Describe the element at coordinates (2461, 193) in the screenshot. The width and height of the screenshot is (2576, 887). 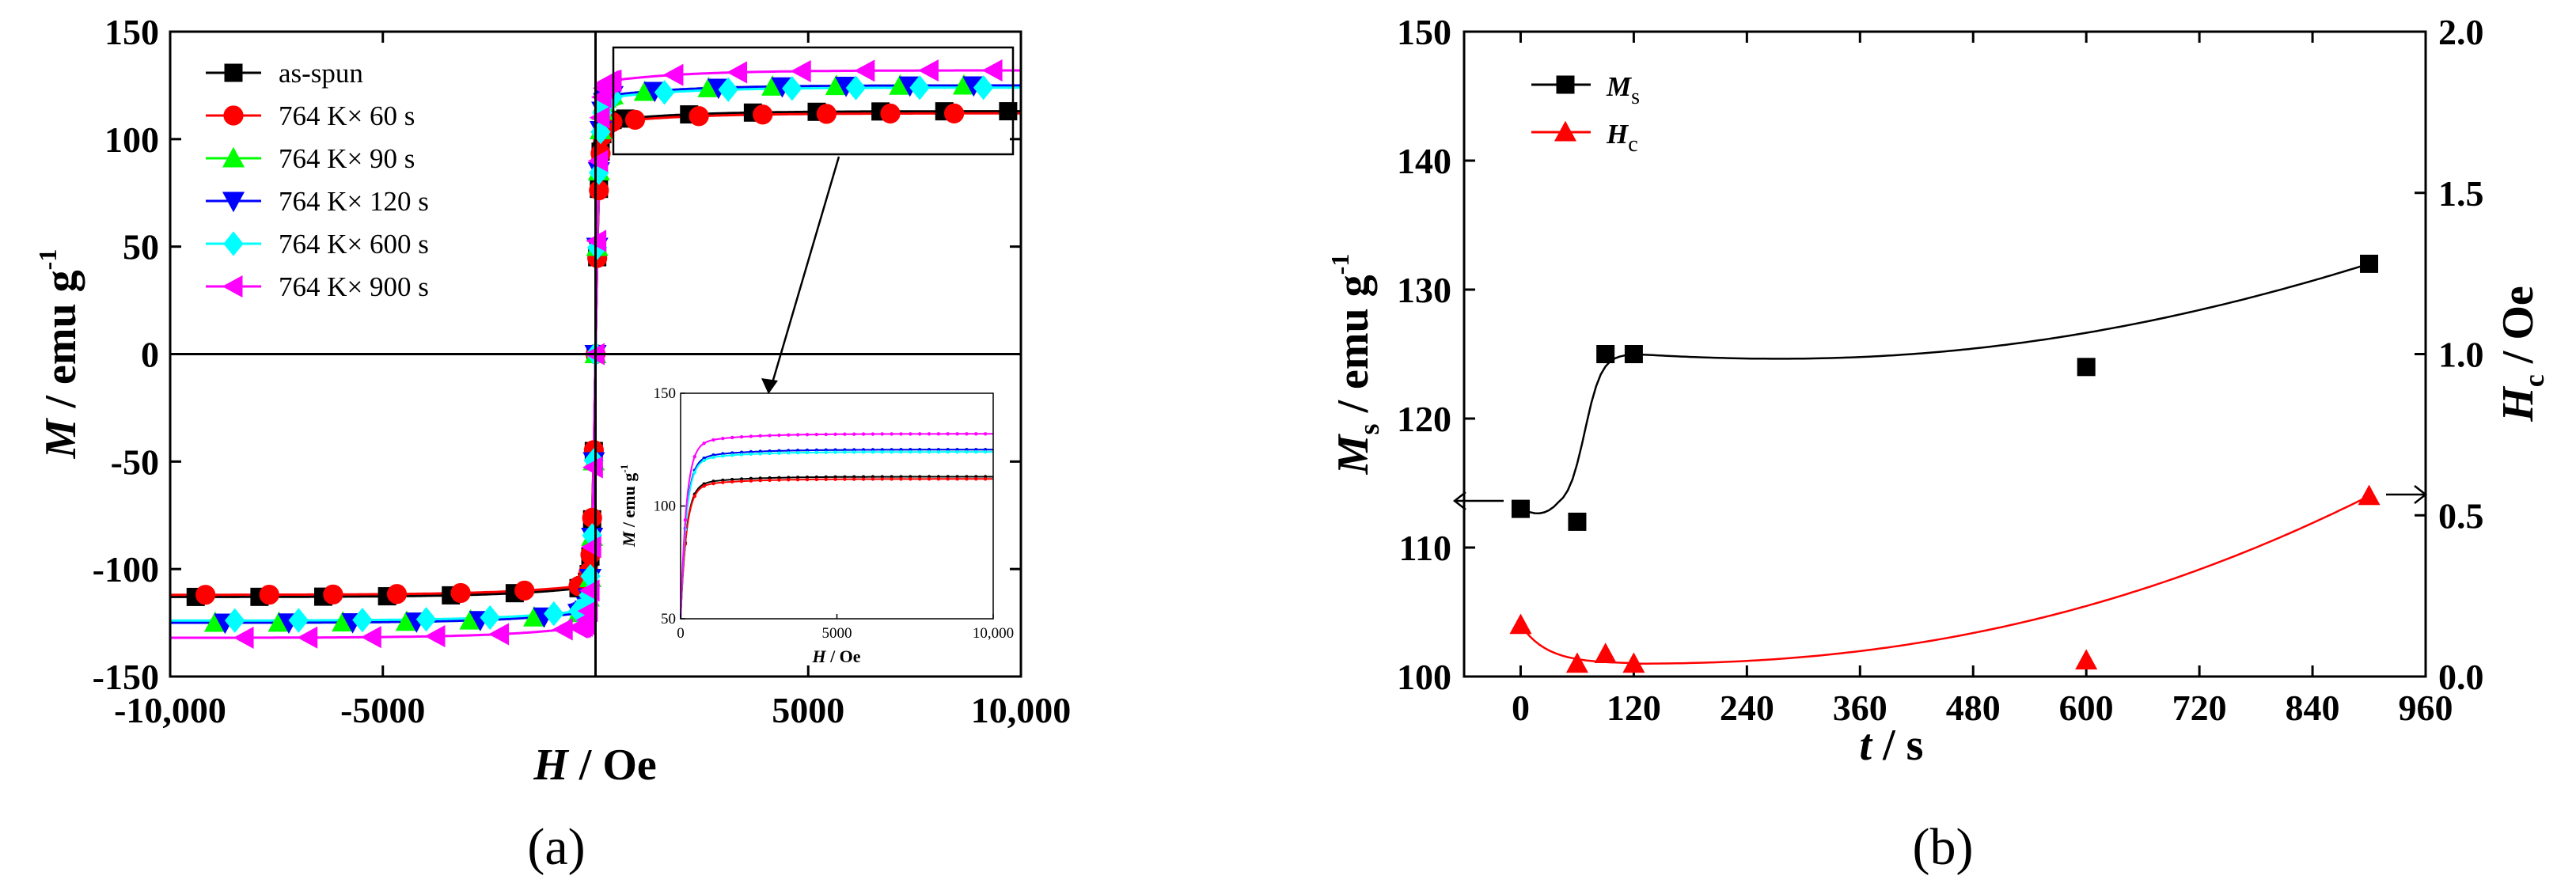
I see `panel-b-y-right-tick-label: 1.5` at that location.